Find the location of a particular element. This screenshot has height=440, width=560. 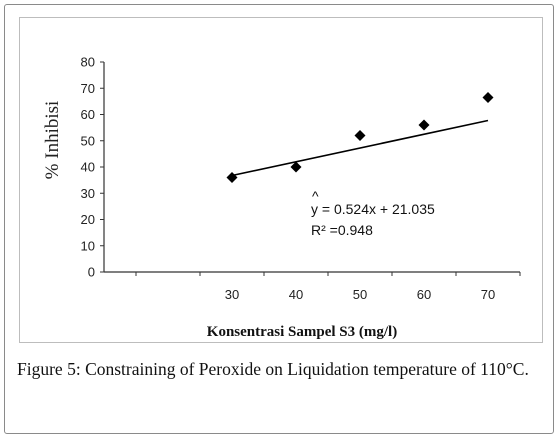

y-tick-label: 60 is located at coordinates (88, 114).